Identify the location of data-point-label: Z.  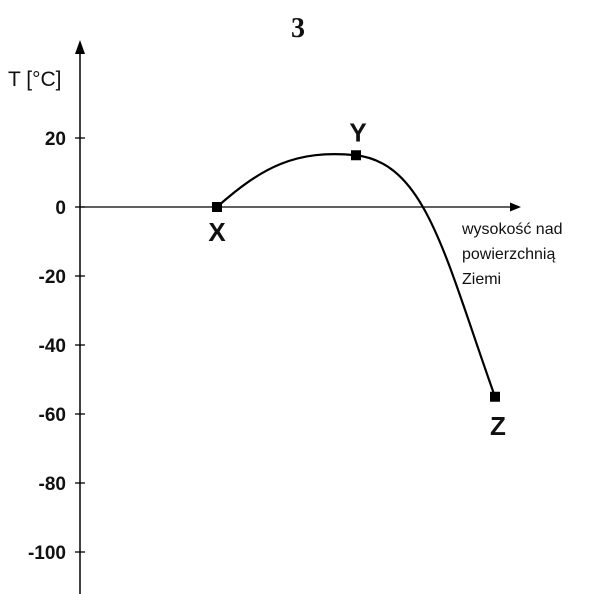
(498, 426).